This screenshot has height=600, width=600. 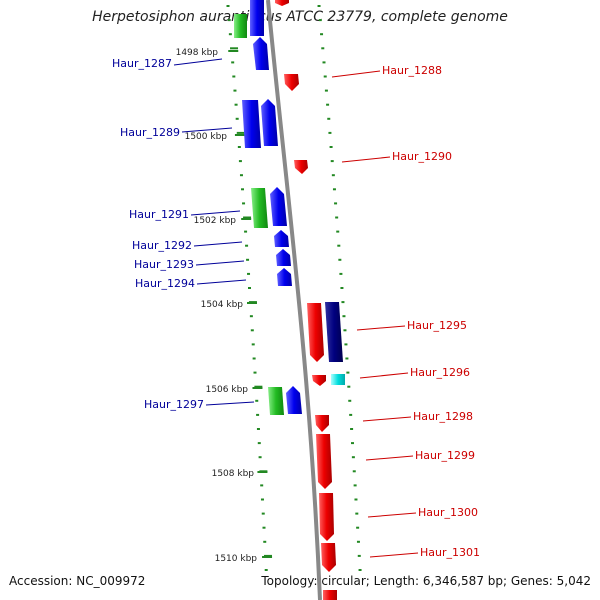 I want to click on gene-label-haur1296: Haur_1296, so click(x=440, y=372).